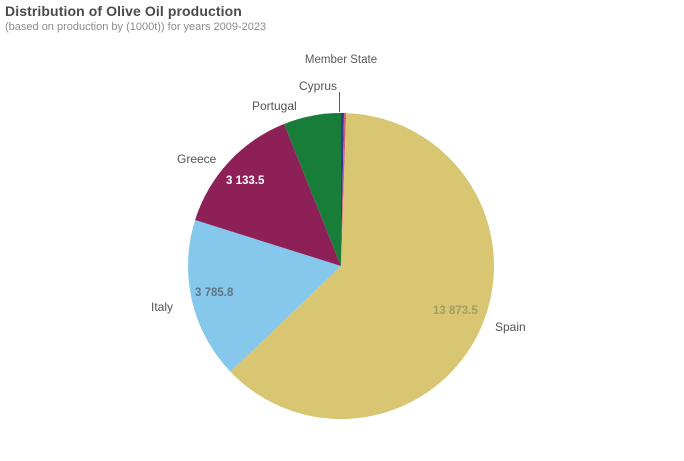  What do you see at coordinates (245, 181) in the screenshot?
I see `value-label-greece: 3 133.5` at bounding box center [245, 181].